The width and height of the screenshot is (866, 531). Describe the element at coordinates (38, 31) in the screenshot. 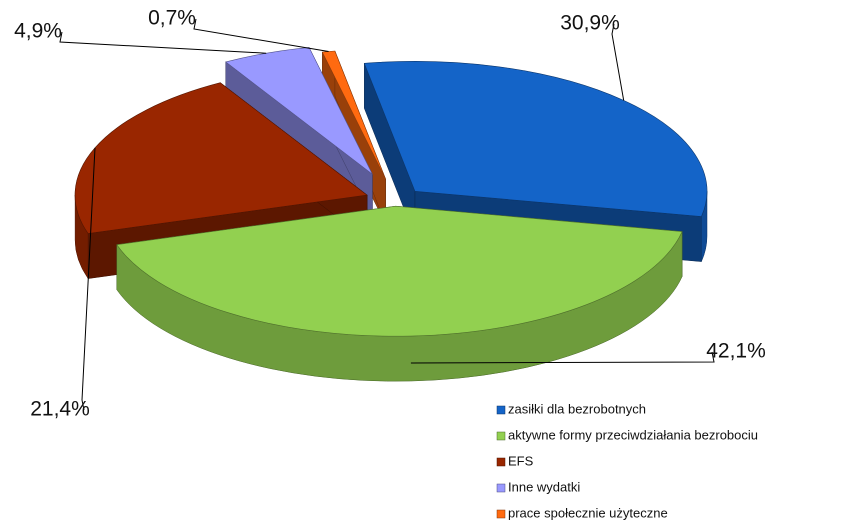

I see `value-label: 4,9%` at that location.